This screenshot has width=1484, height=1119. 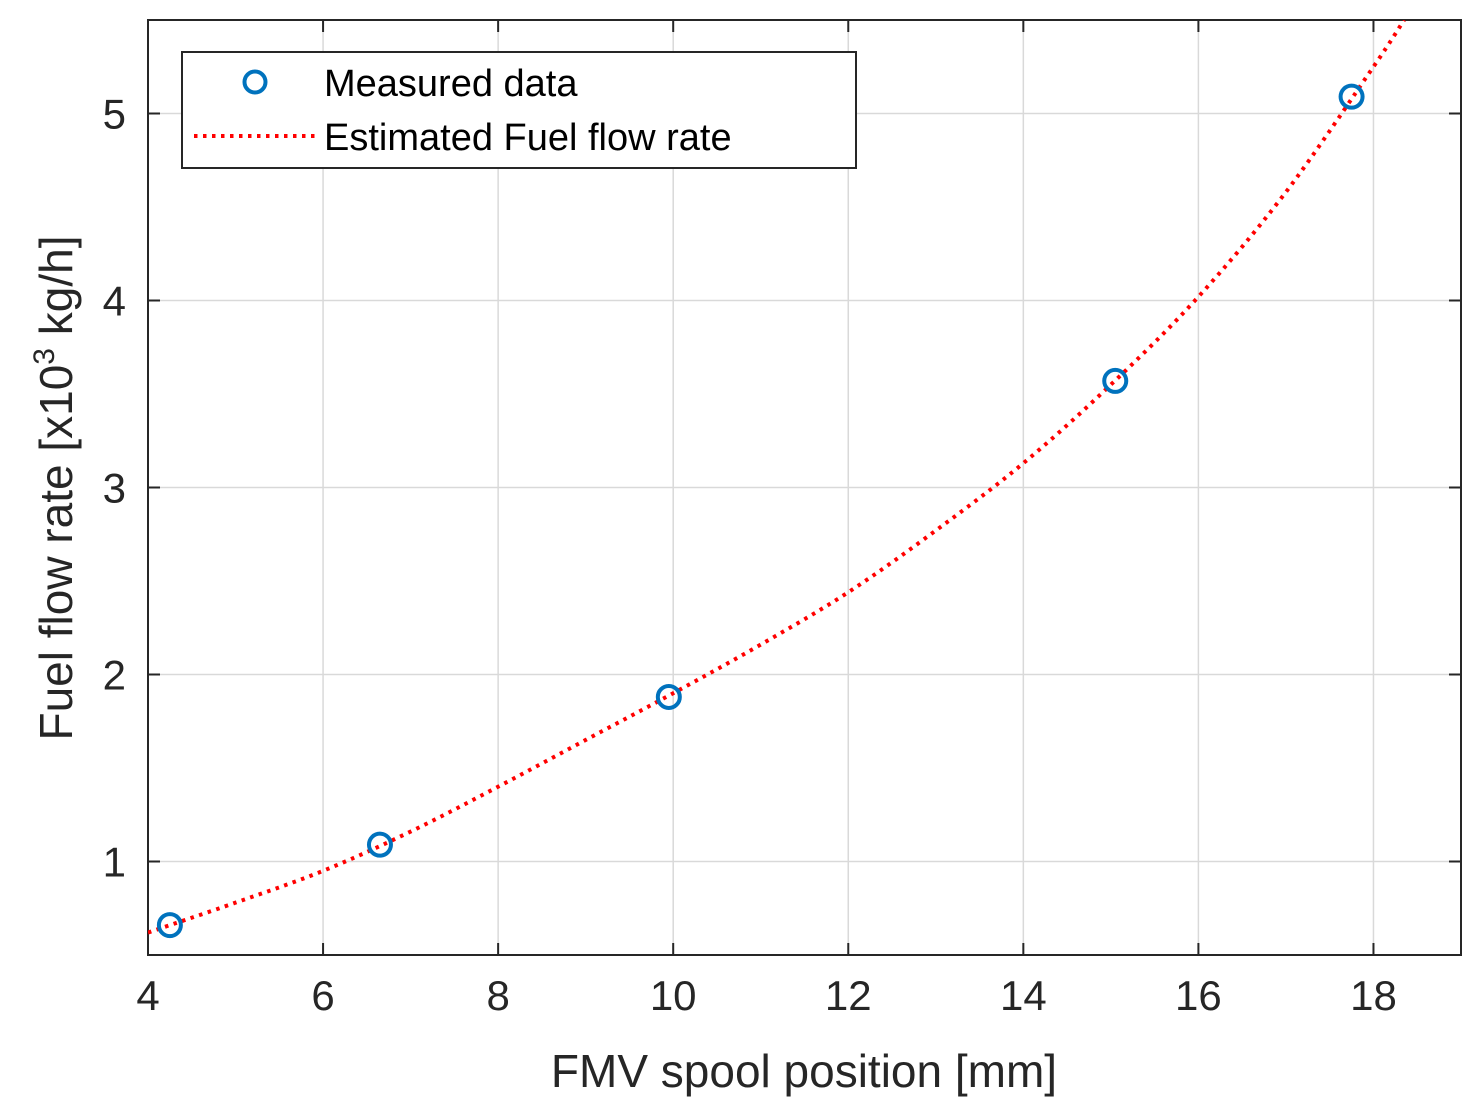 I want to click on y-axis-label: Fuel flow rate [x103 kg/h], so click(x=55, y=487).